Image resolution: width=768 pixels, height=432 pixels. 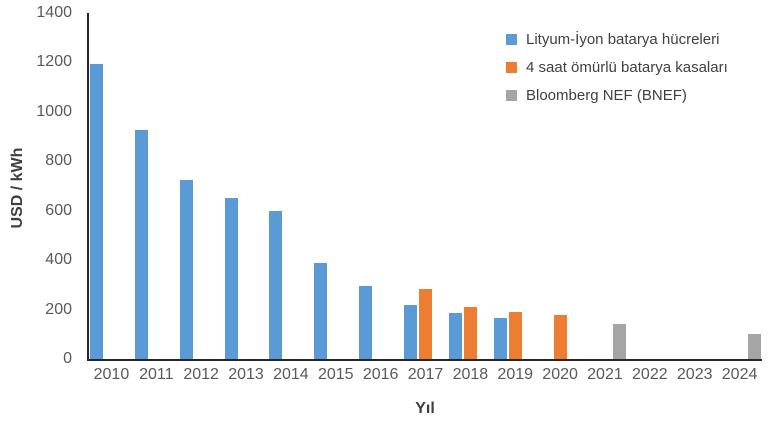 What do you see at coordinates (58, 309) in the screenshot?
I see `y-axis-tick-label: 200` at bounding box center [58, 309].